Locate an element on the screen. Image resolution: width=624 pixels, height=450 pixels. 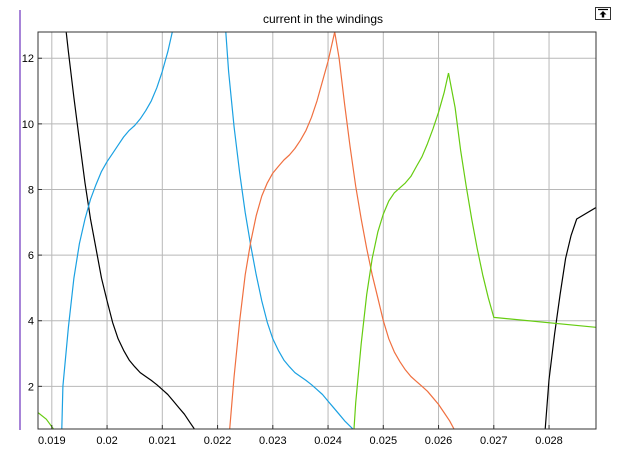
x-tick-label: 0.026 is located at coordinates (439, 441).